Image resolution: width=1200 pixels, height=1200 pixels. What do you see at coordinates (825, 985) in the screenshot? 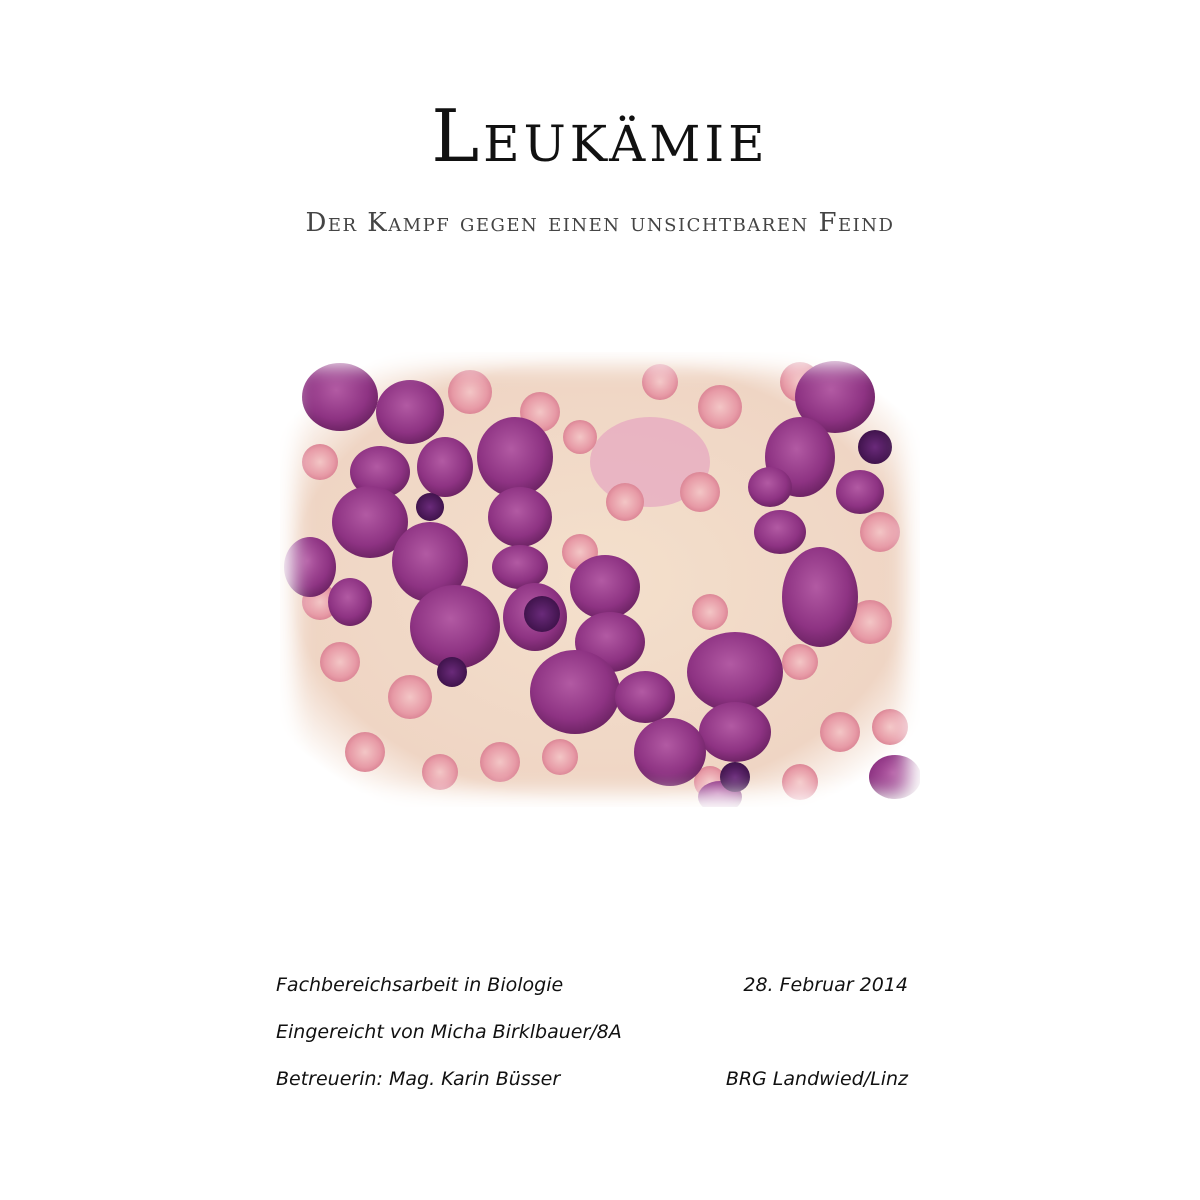
I see `date-label: 28. Februar 2014` at bounding box center [825, 985].